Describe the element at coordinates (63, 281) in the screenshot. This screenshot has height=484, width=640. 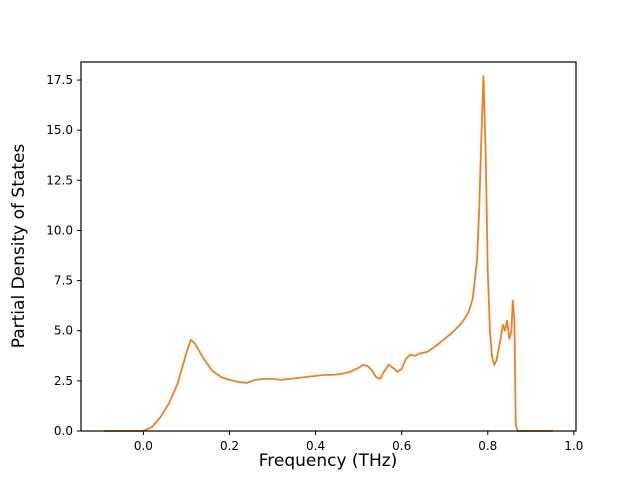
I see `y-tick-label: 7.5` at that location.